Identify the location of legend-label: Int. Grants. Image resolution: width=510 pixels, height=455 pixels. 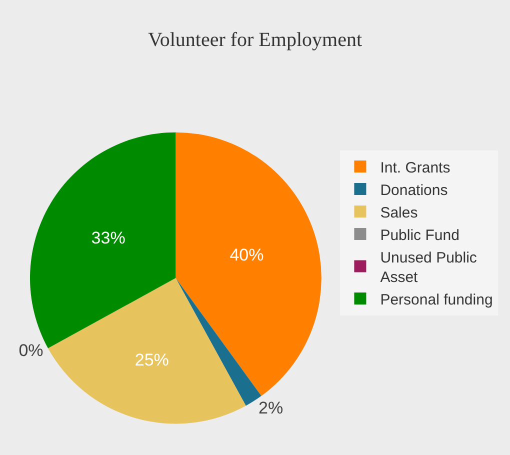
(415, 167).